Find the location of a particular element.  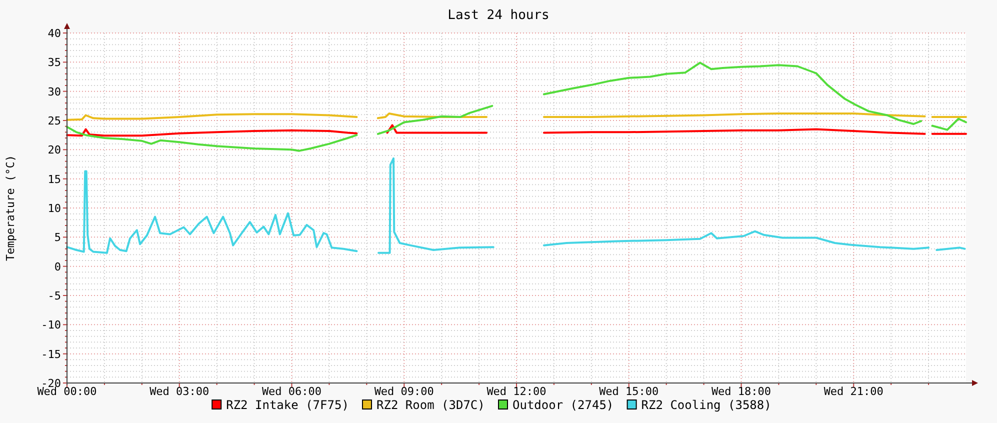

y-tick-label: 30 is located at coordinates (54, 91).